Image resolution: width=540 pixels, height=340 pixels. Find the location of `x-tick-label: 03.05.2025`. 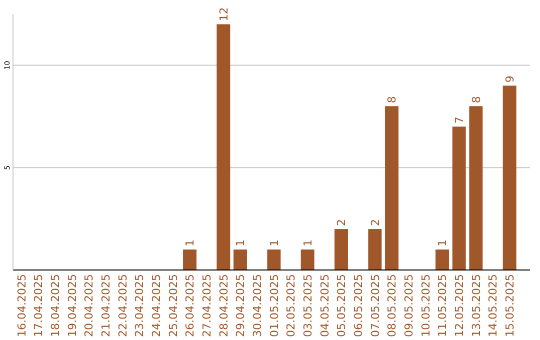

x-tick-label: 03.05.2025 is located at coordinates (307, 305).